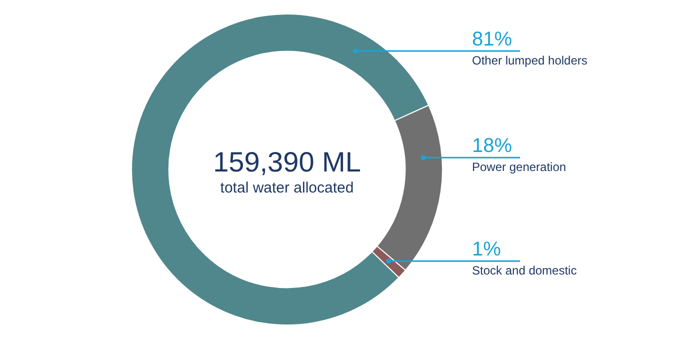  I want to click on text: 159,390 ML, so click(287, 162).